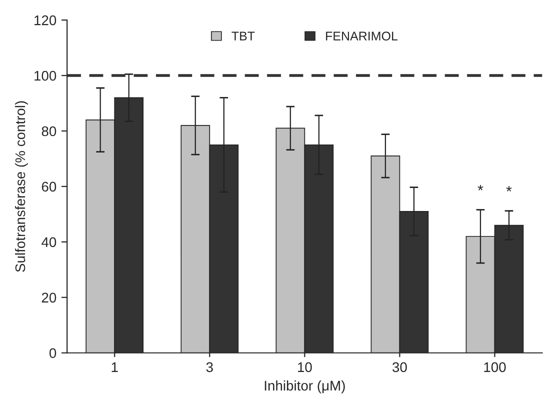 This screenshot has width=559, height=401. I want to click on x-tick-label: 30, so click(399, 367).